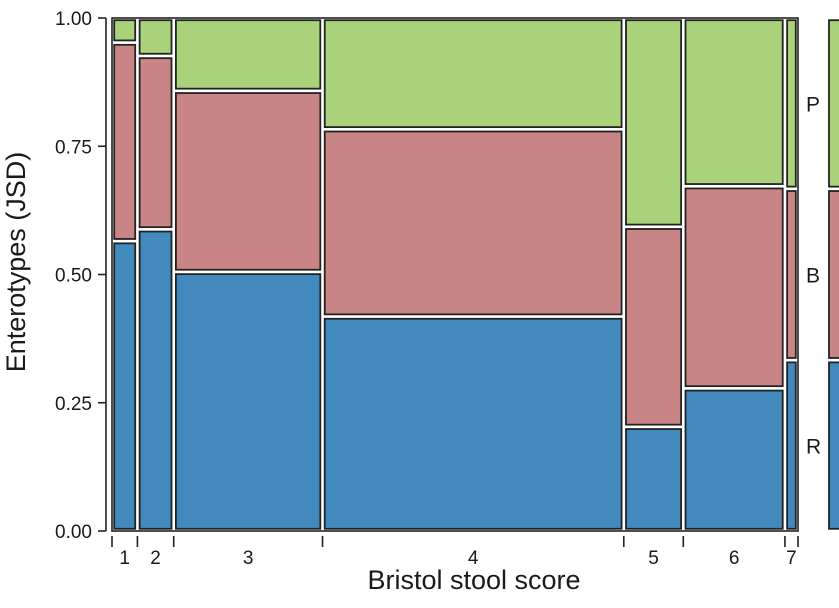 This screenshot has height=608, width=839. Describe the element at coordinates (73, 404) in the screenshot. I see `y-tick-label-0.25: 0.25` at that location.